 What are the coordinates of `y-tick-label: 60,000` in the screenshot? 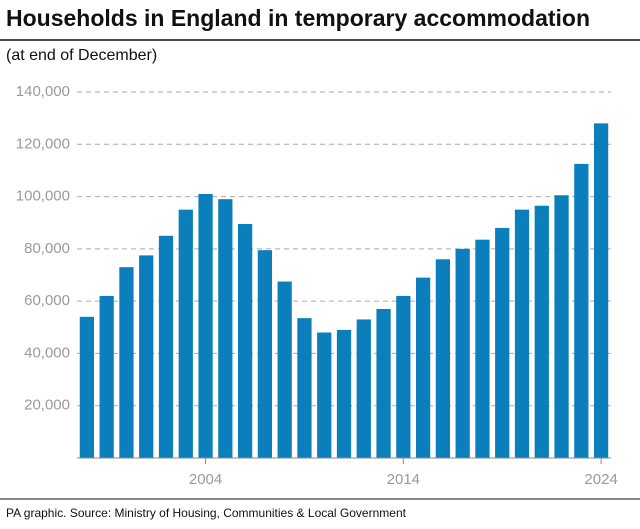 It's located at (47, 300).